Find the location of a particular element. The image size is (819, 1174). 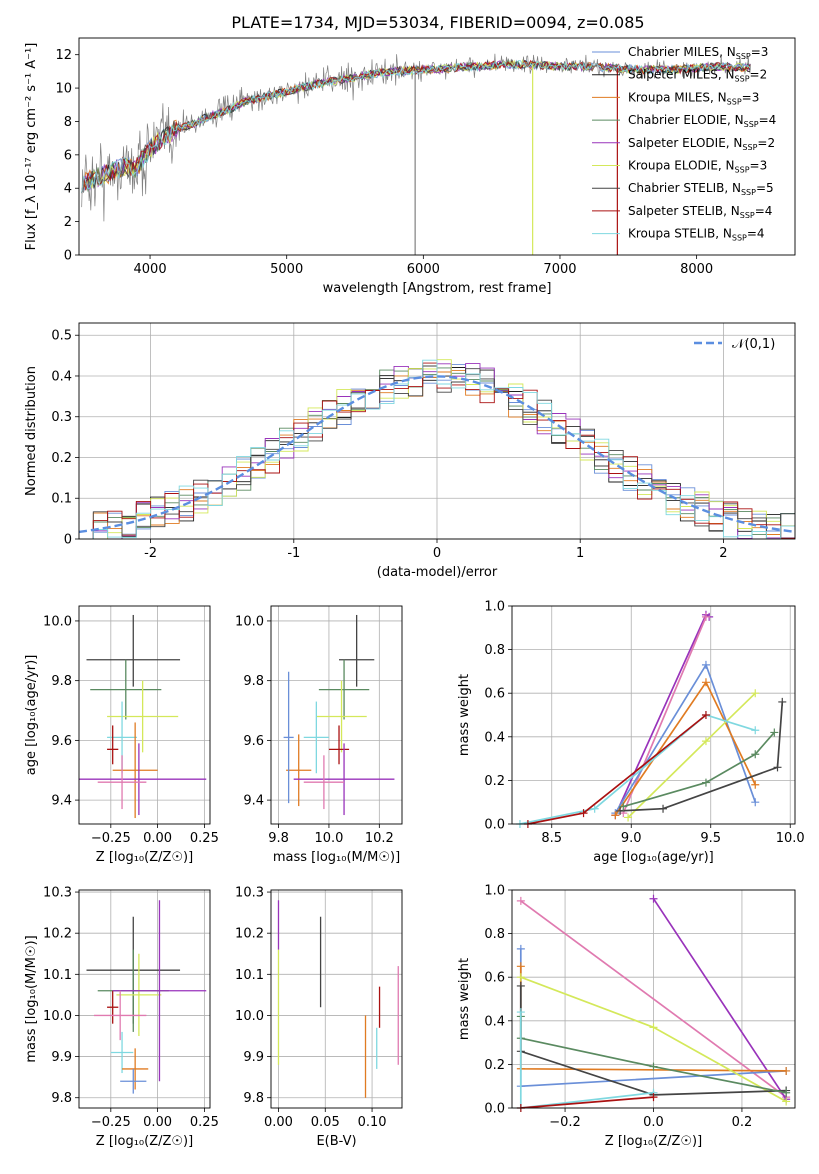

x-tick-label: 0.2 is located at coordinates (742, 1122).